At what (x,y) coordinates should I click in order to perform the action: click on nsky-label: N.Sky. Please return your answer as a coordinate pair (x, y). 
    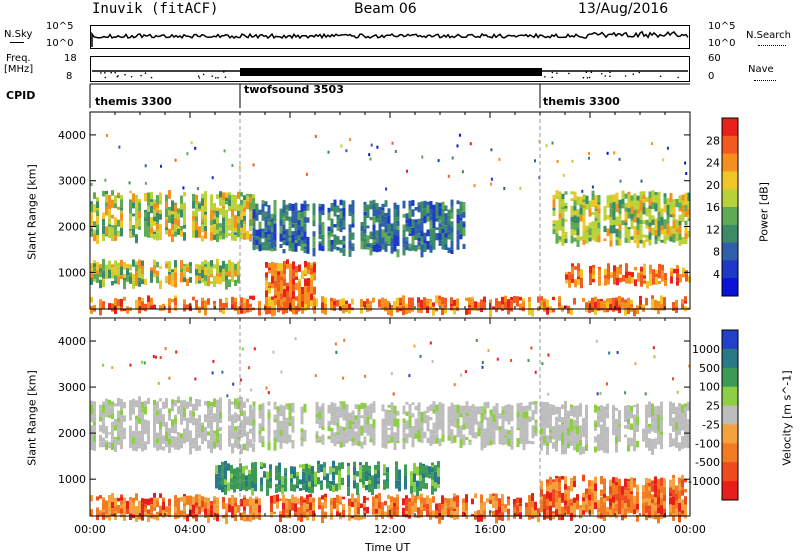
    Looking at the image, I should click on (18, 34).